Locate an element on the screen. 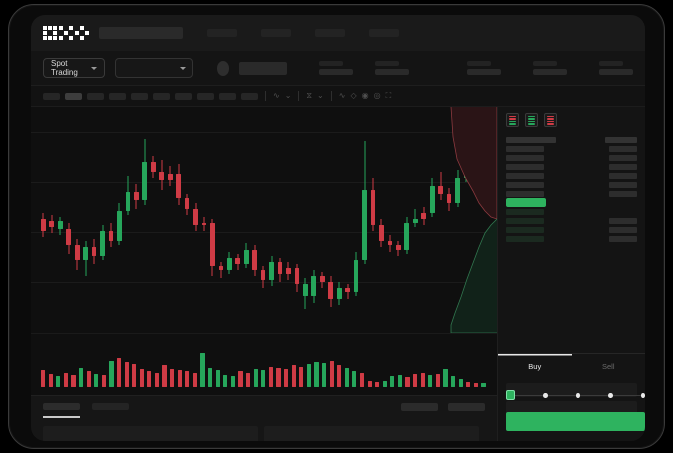  tab-sell: Sell is located at coordinates (609, 366).